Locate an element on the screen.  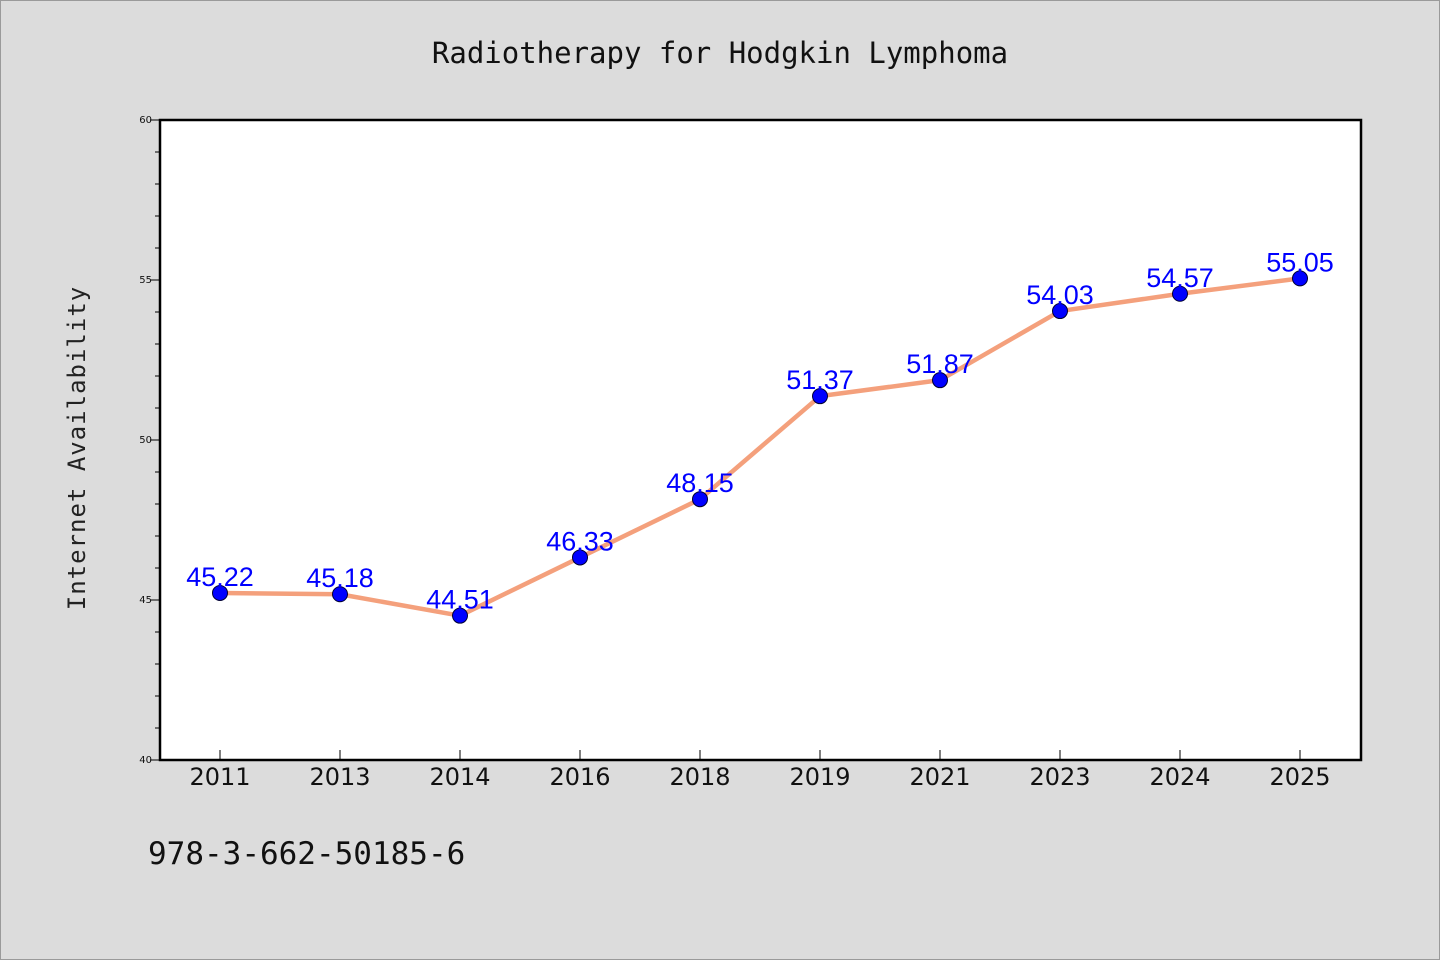
x-tick-label: 2019 is located at coordinates (819, 777).